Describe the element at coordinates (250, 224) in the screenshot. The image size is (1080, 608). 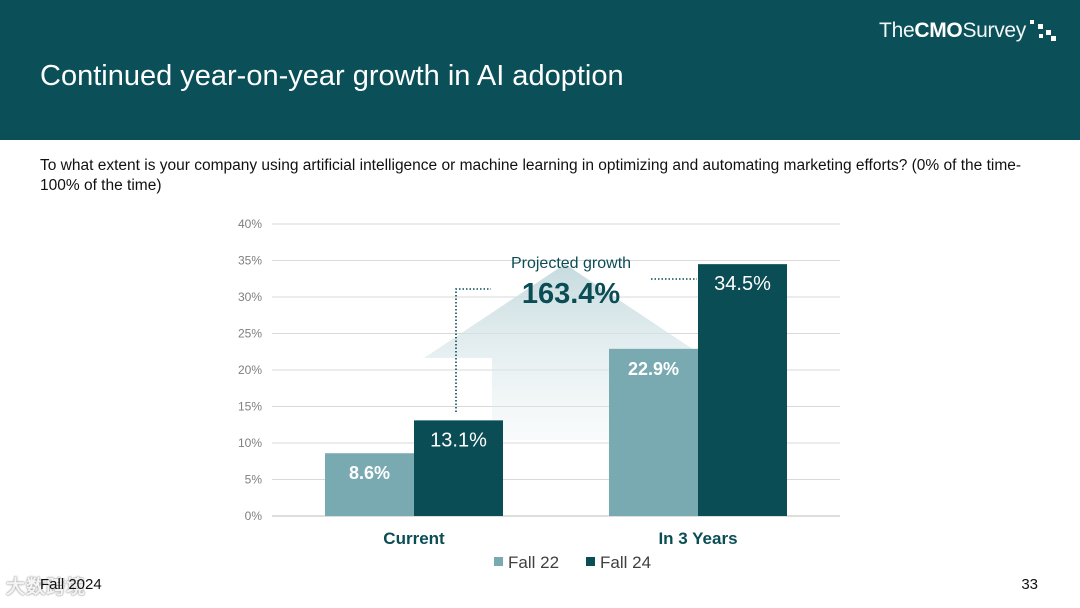
I see `y-tick-label: 40%` at that location.